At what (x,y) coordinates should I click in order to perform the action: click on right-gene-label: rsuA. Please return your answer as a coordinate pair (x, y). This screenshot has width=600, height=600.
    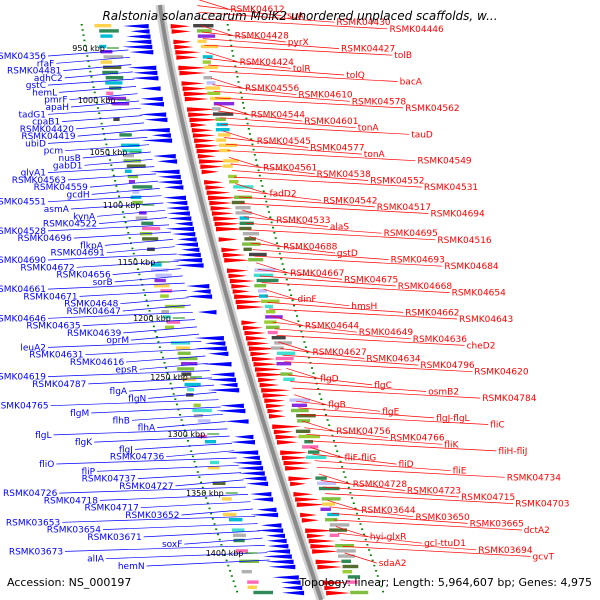
    Looking at the image, I should click on (293, 17).